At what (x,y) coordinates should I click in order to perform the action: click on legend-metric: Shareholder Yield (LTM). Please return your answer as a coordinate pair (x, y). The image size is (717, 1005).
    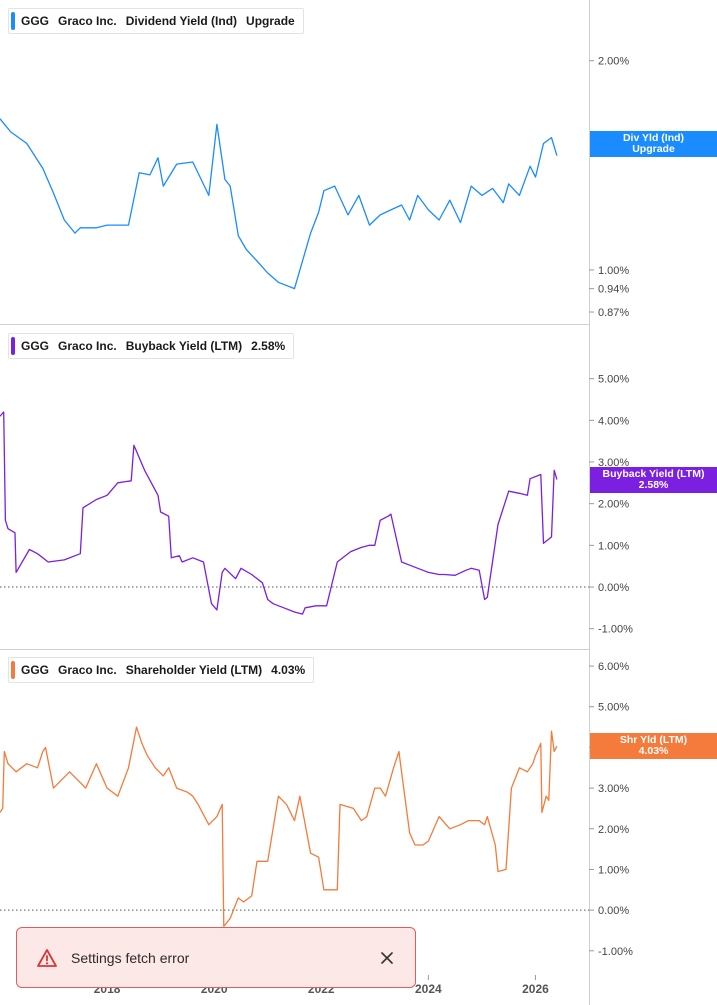
    Looking at the image, I should click on (194, 670).